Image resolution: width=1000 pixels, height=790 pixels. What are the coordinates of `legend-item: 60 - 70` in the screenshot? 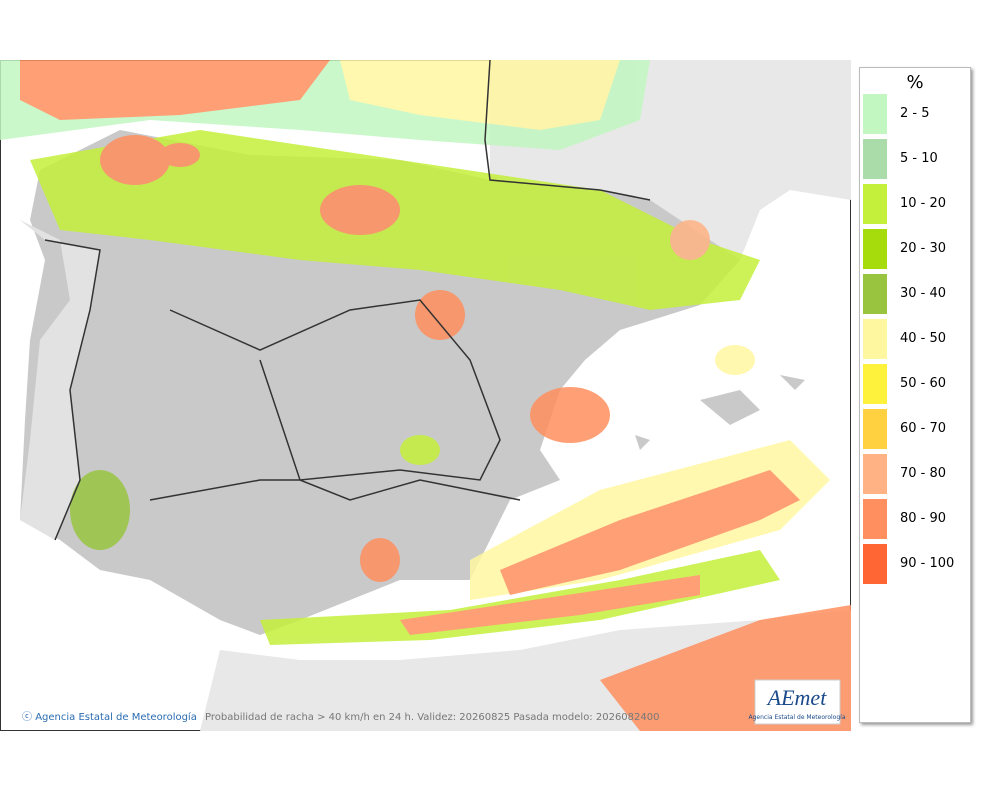 It's located at (915, 429).